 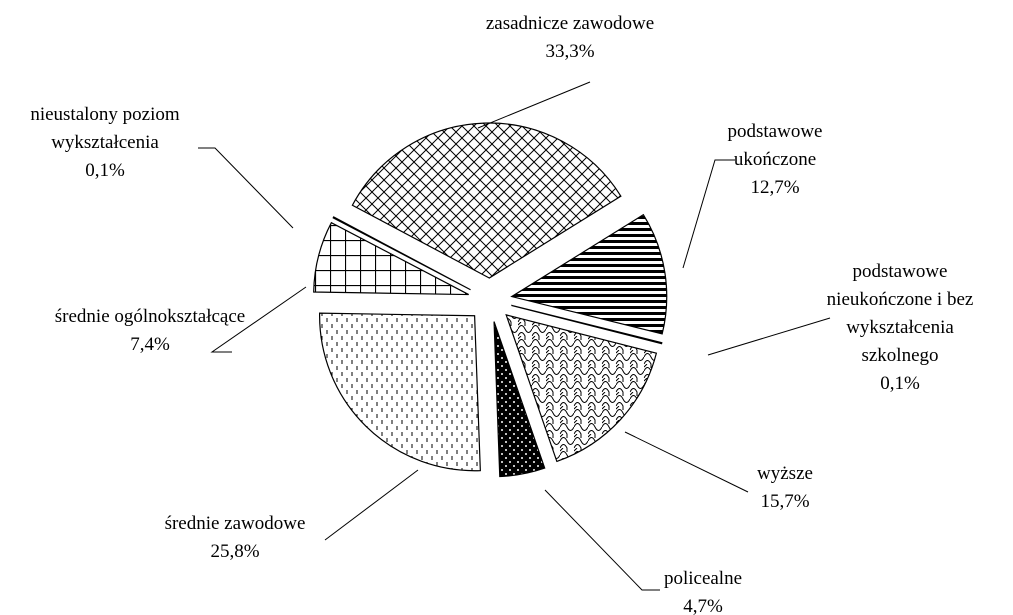 I want to click on slice-label: nieustalony poziom wykształcenia 0,1%, so click(x=105, y=143).